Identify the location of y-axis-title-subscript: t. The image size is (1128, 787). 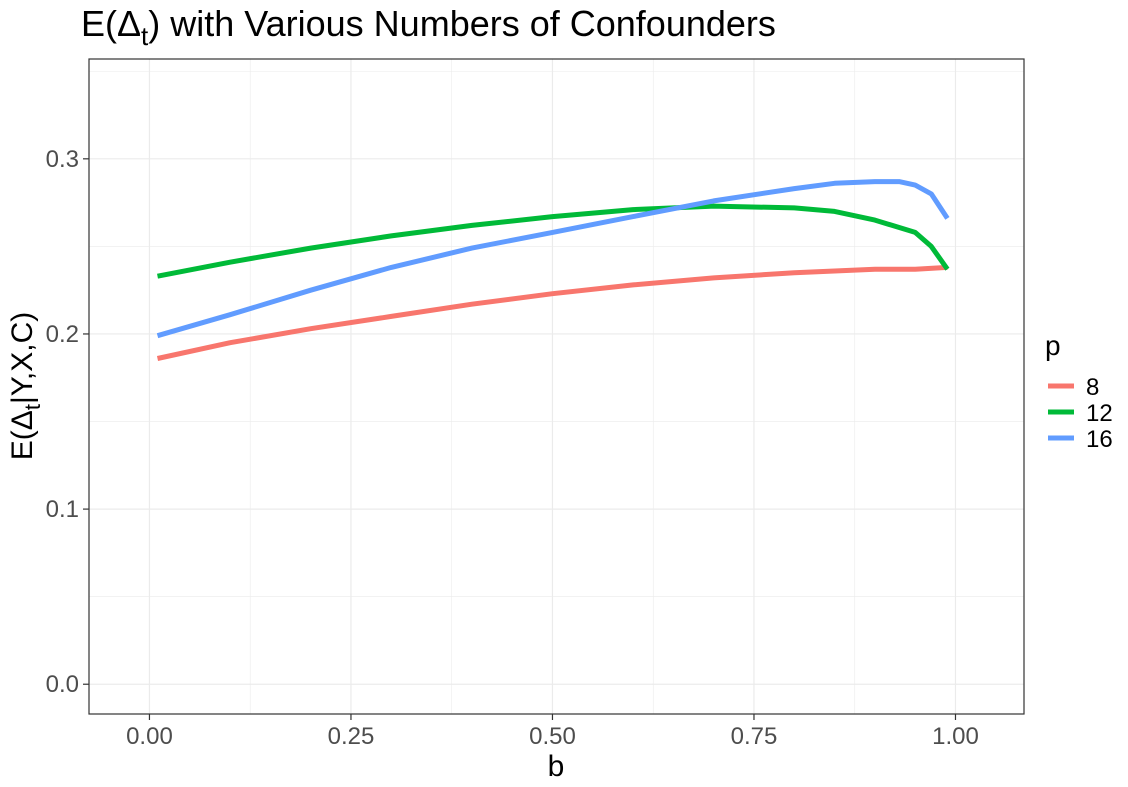
(32, 407).